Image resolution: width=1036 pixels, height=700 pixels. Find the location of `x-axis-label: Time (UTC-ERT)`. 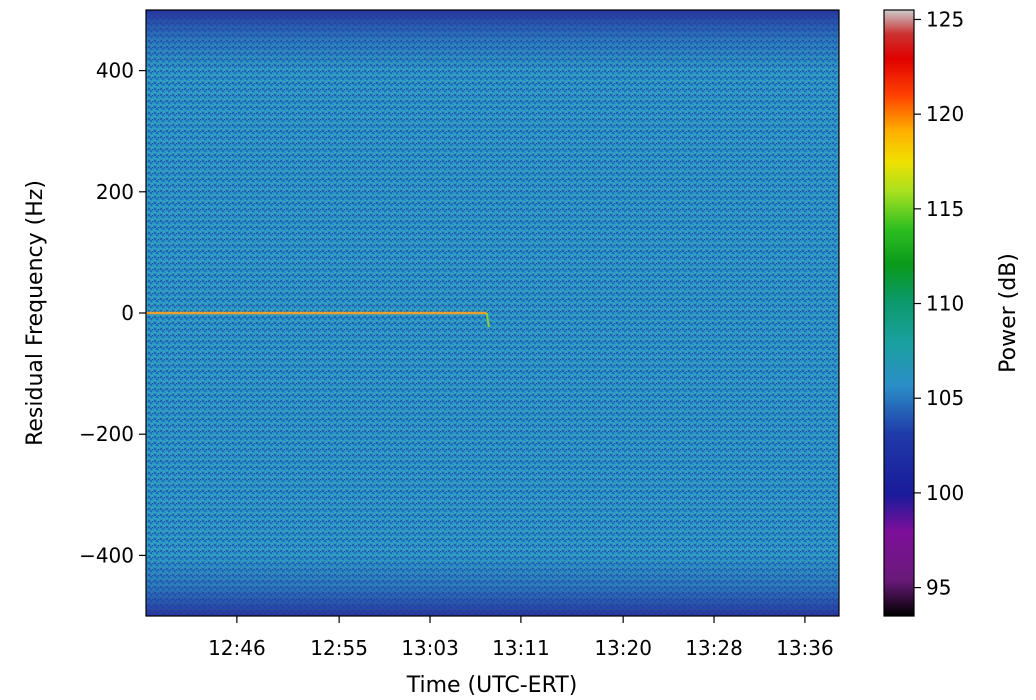

x-axis-label: Time (UTC-ERT) is located at coordinates (492, 685).